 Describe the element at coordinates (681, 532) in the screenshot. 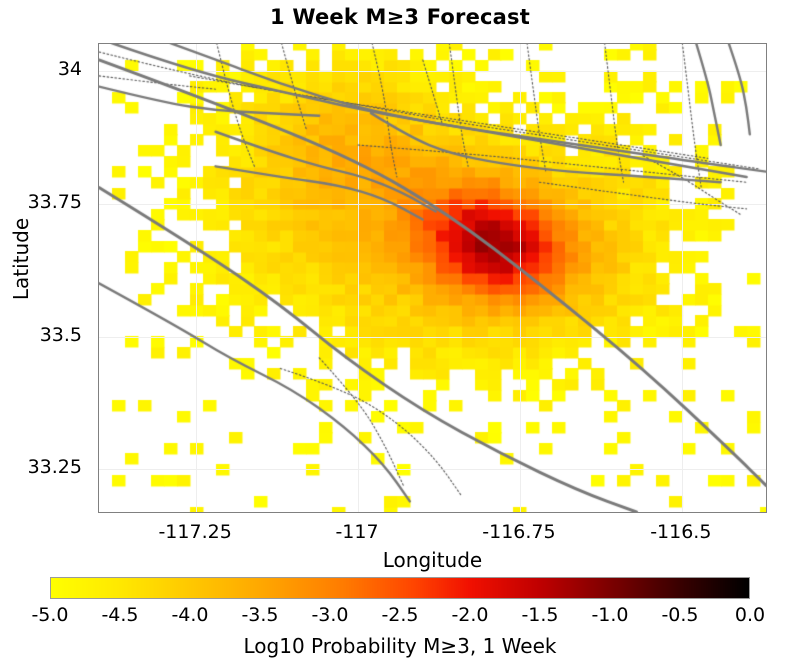

I see `x-axis-tick-label: -116.5` at that location.